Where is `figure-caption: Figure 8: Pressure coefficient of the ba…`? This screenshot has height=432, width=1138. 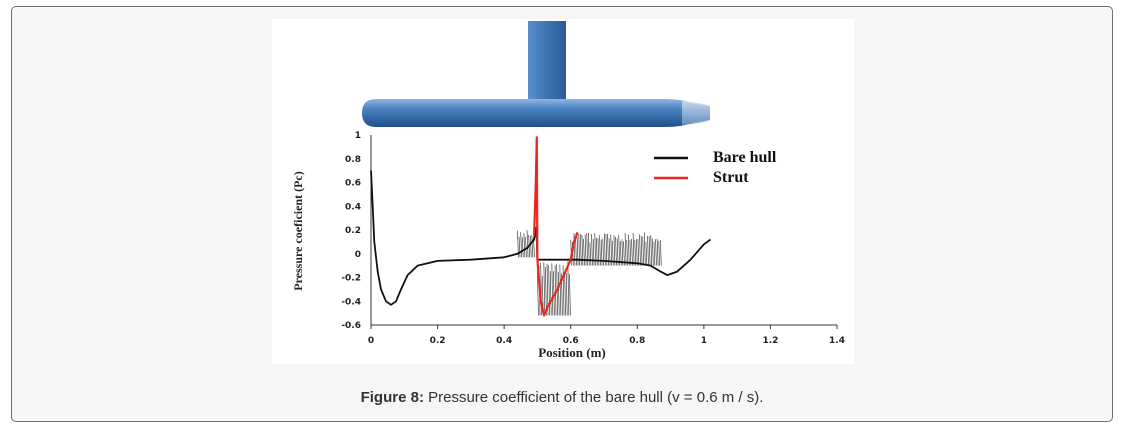
figure-caption: Figure 8: Pressure coefficient of the ba… is located at coordinates (562, 397).